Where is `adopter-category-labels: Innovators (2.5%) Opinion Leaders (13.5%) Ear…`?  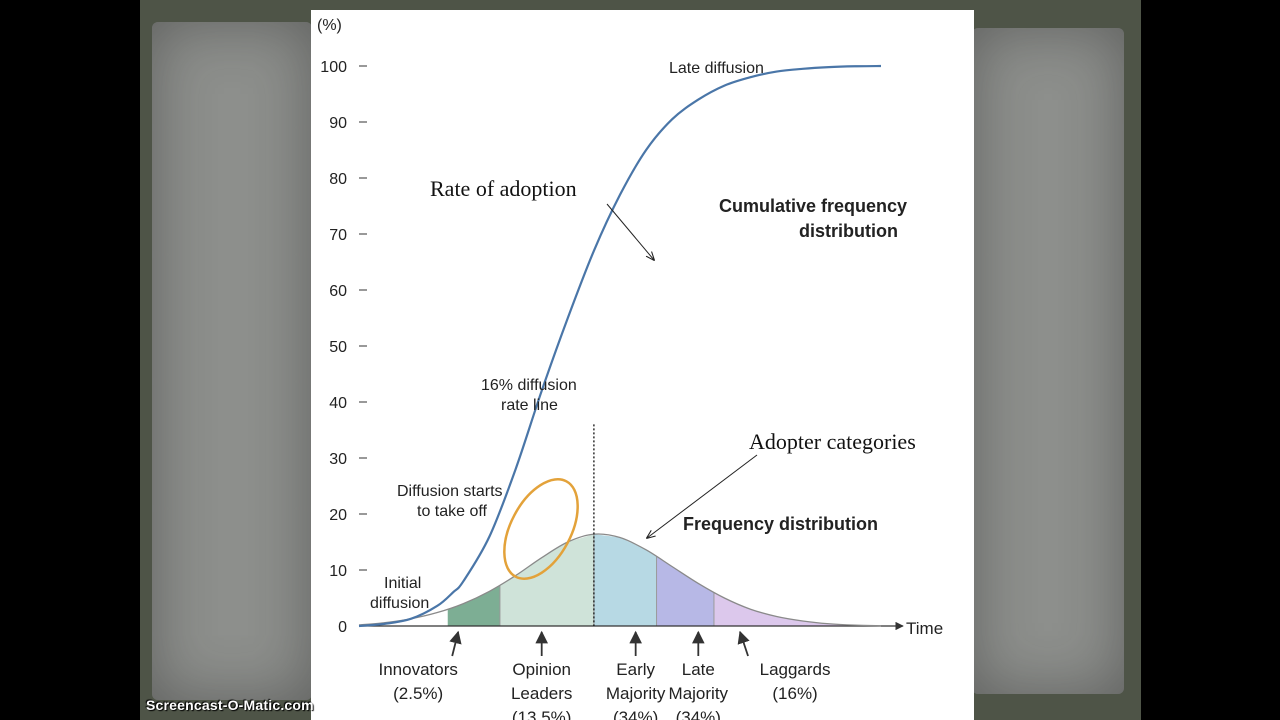
adopter-category-labels: Innovators (2.5%) Opinion Leaders (13.5%) Ear… is located at coordinates (604, 675).